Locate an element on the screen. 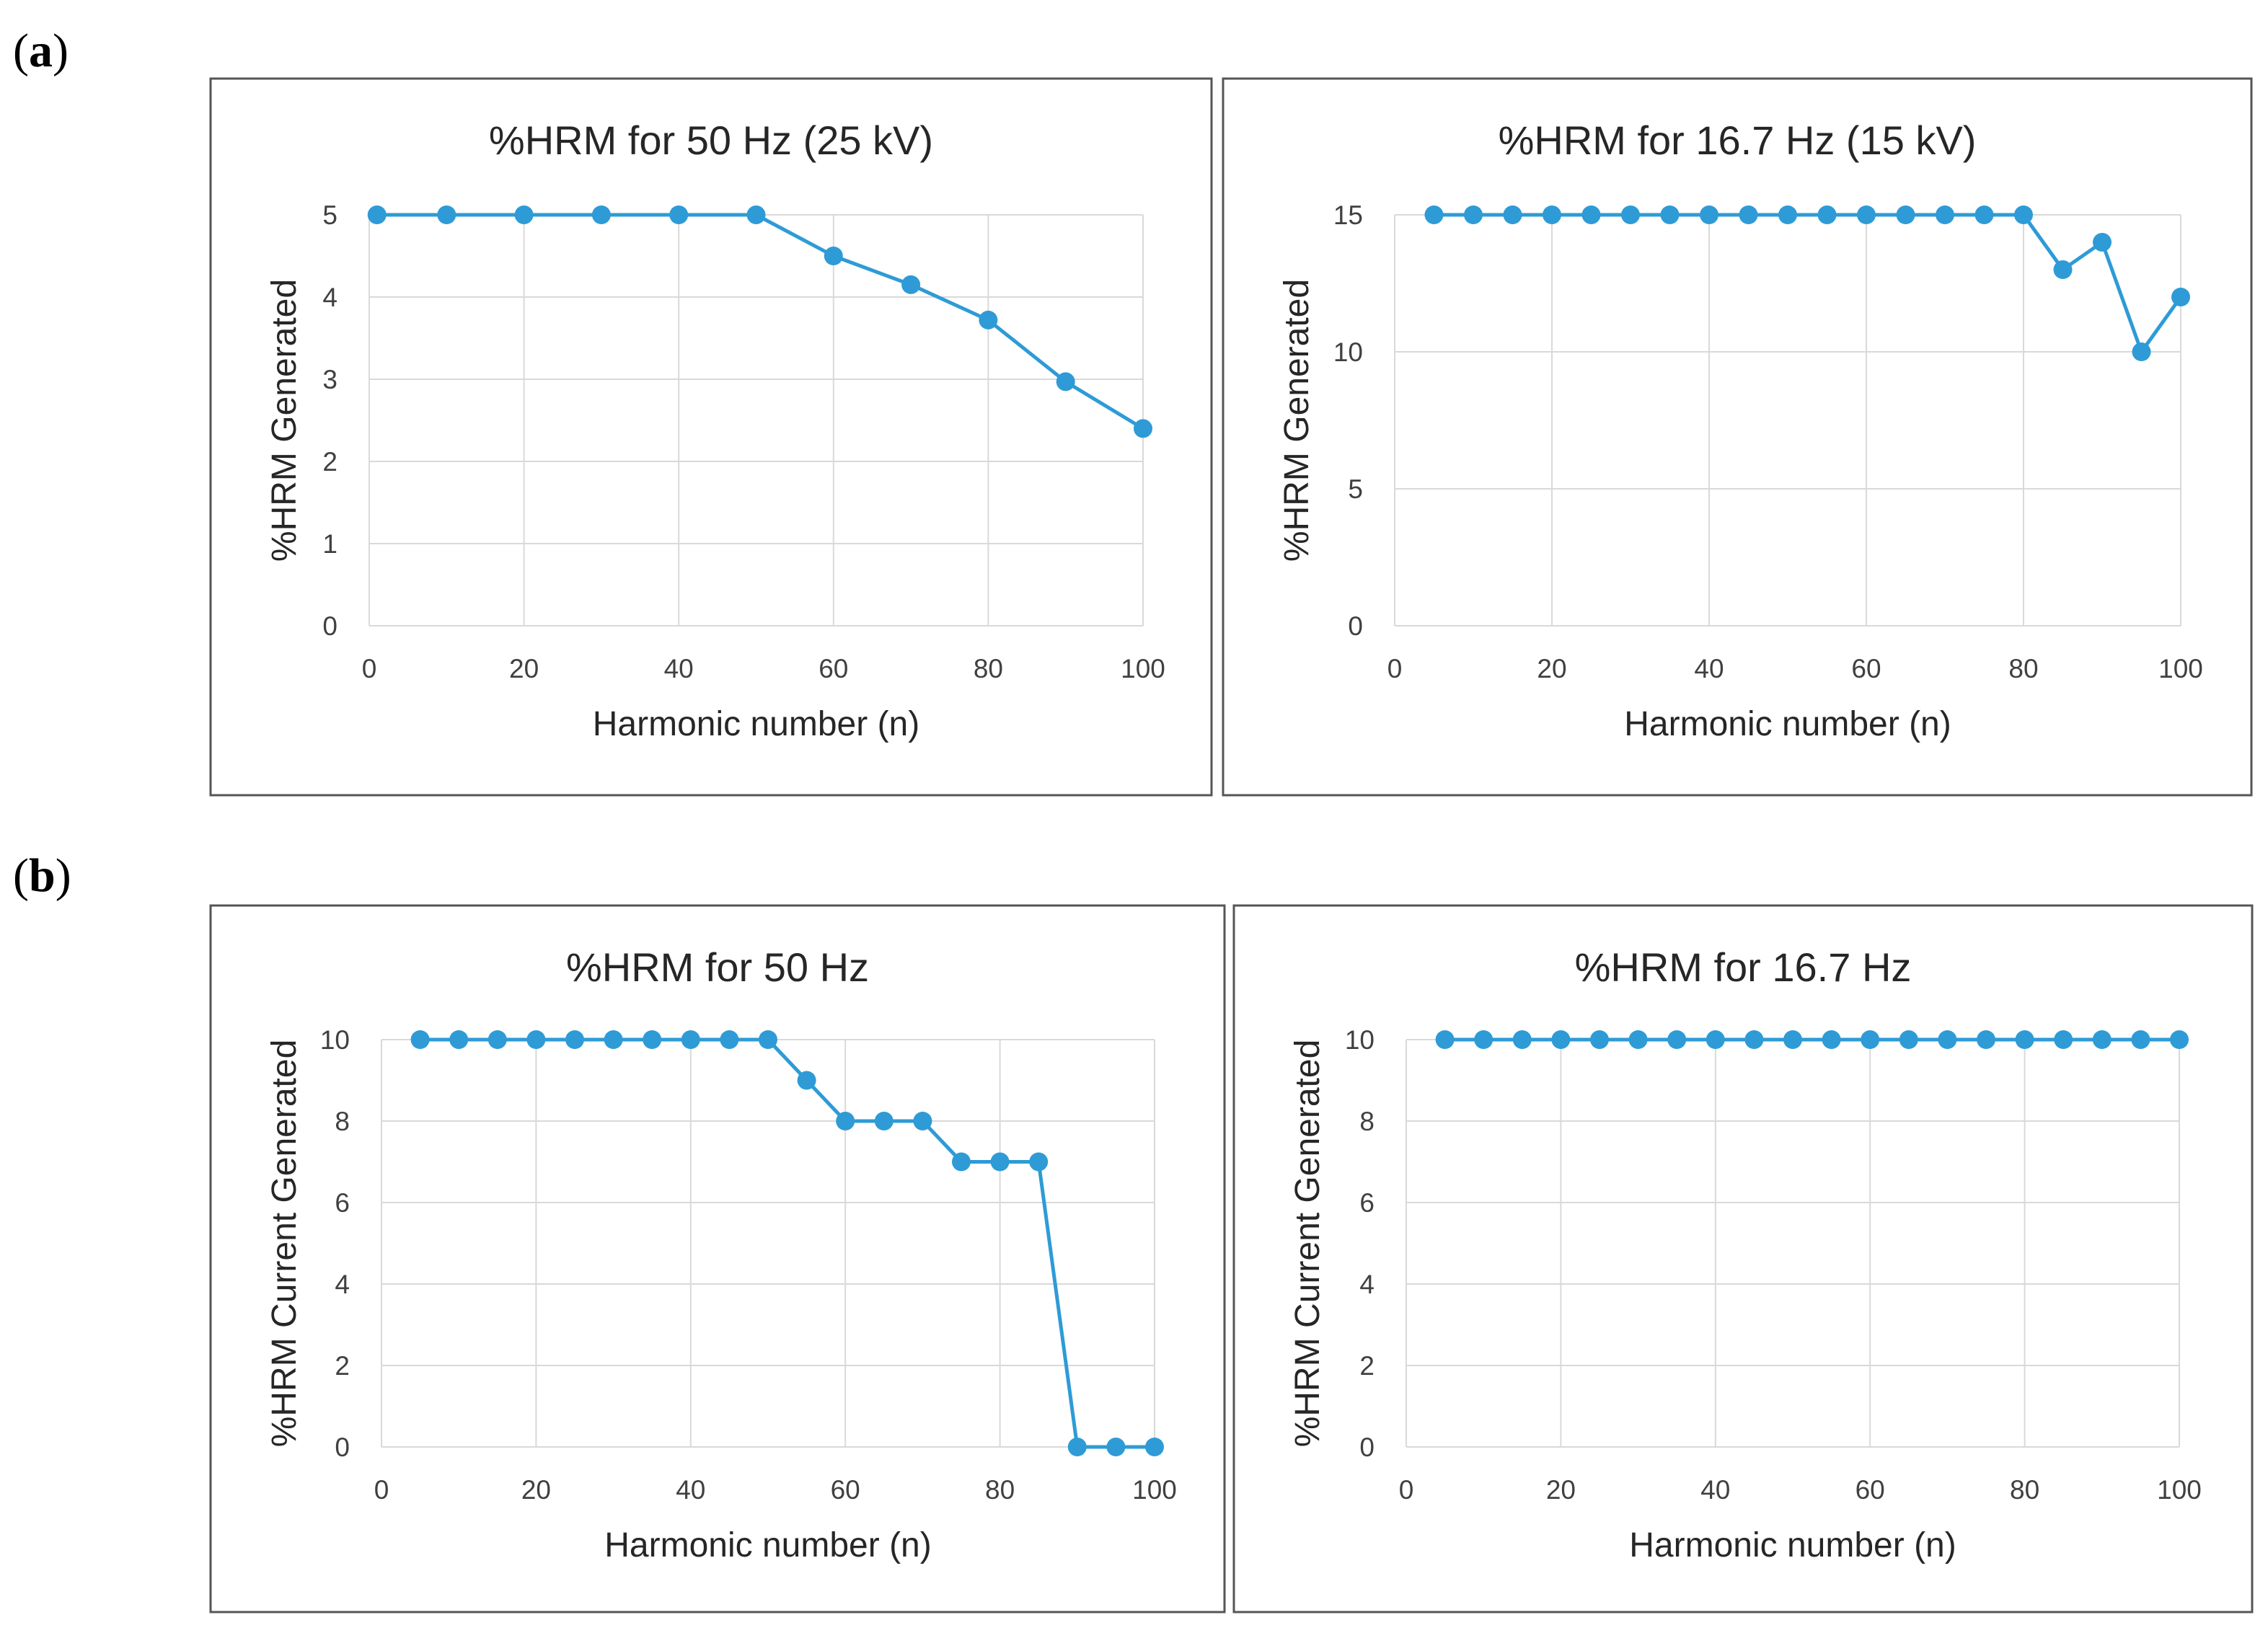 The width and height of the screenshot is (2268, 1638). y-tick-label: 15 is located at coordinates (1348, 215).